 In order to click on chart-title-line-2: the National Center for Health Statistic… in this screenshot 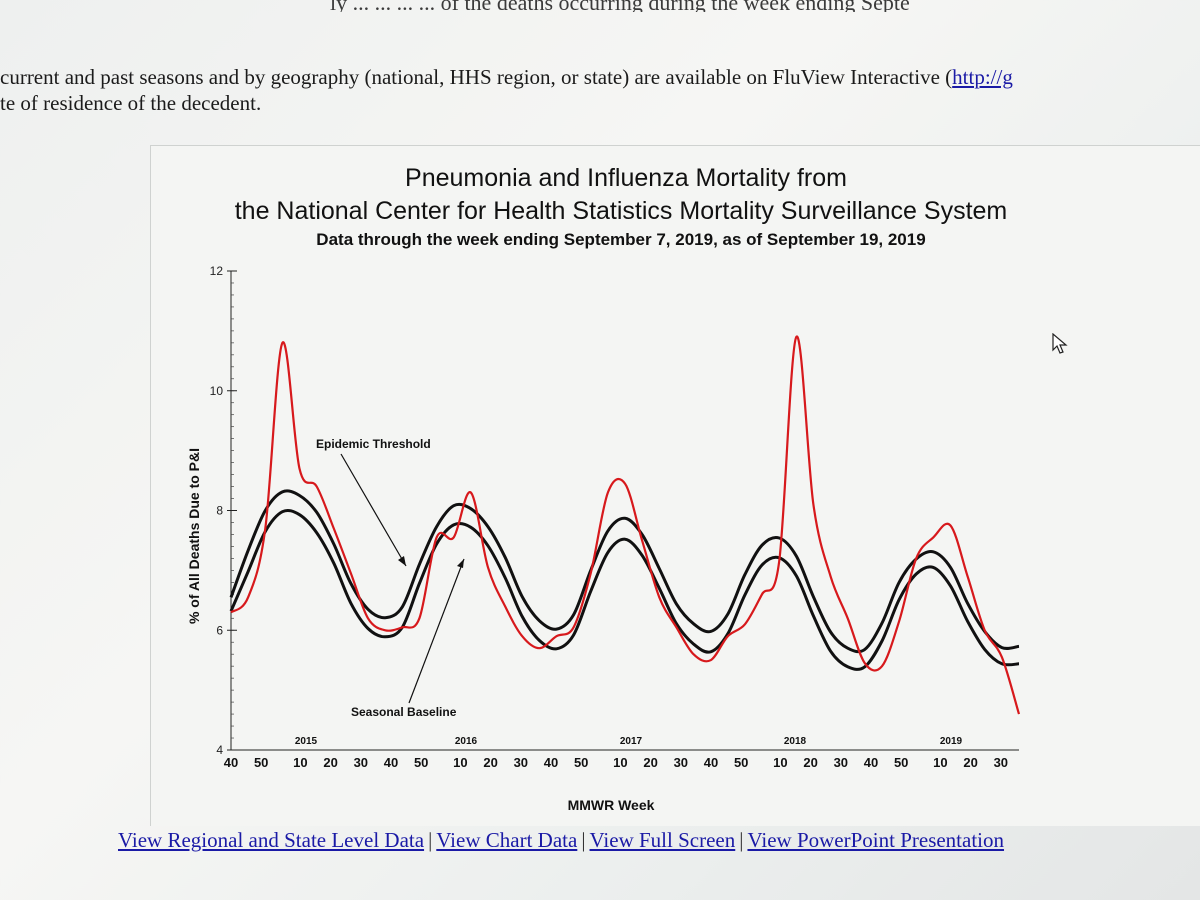, I will do `click(621, 211)`.